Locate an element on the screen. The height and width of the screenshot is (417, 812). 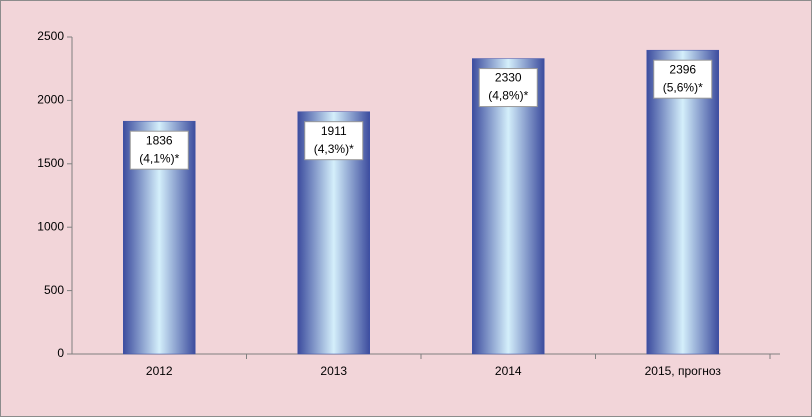
annotation: (4,3%)* is located at coordinates (334, 149).